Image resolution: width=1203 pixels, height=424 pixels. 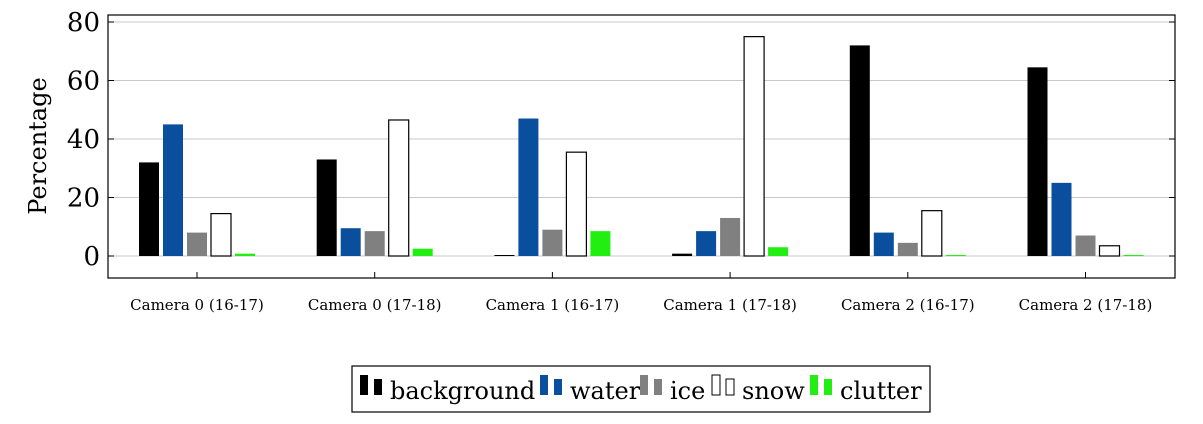 What do you see at coordinates (462, 391) in the screenshot?
I see `legend-label-background: background` at bounding box center [462, 391].